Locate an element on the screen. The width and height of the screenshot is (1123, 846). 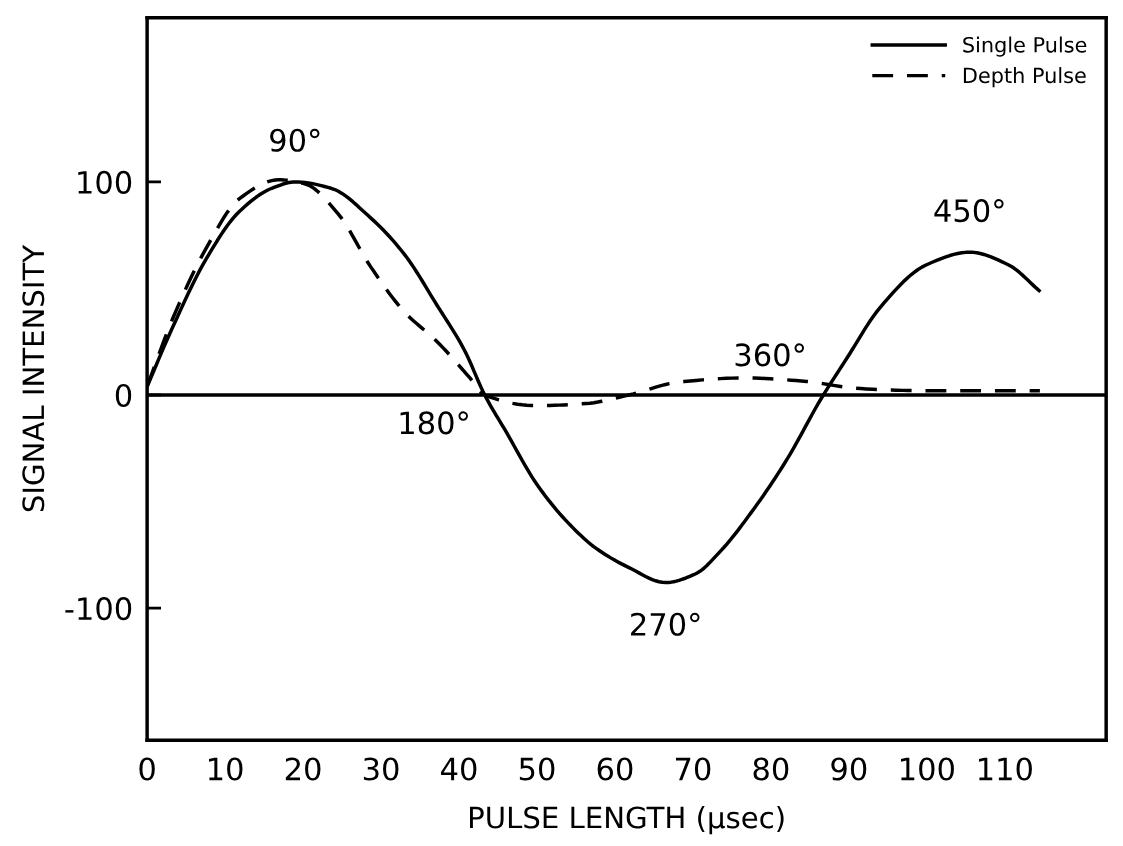
x-axis-title: PULSE LENGTH (μsec) is located at coordinates (627, 820).